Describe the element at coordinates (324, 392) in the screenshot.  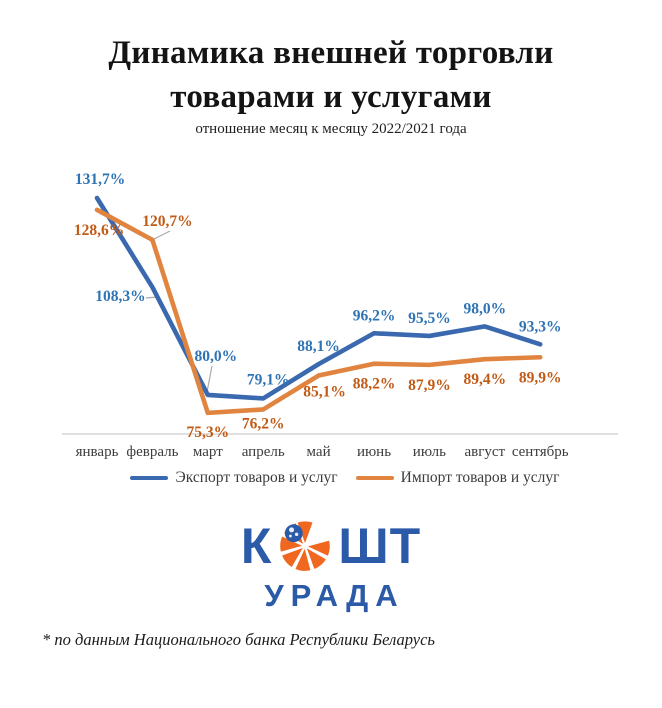
I see `data-label-import-4: 85,1%` at that location.